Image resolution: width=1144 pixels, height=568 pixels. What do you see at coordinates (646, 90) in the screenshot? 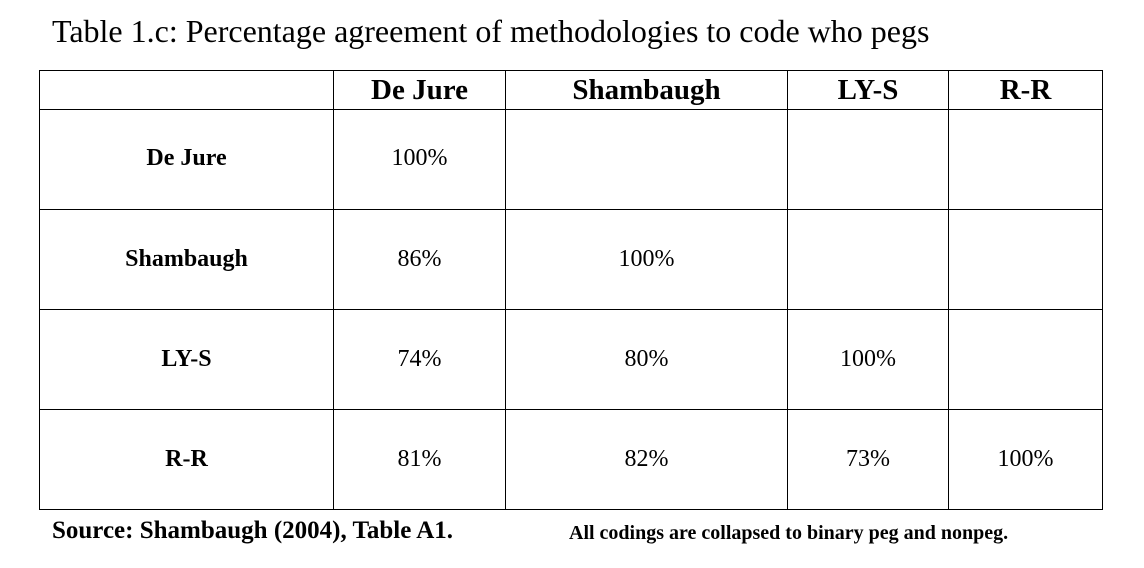
I see `column-header-shambaugh: Shambaugh` at bounding box center [646, 90].